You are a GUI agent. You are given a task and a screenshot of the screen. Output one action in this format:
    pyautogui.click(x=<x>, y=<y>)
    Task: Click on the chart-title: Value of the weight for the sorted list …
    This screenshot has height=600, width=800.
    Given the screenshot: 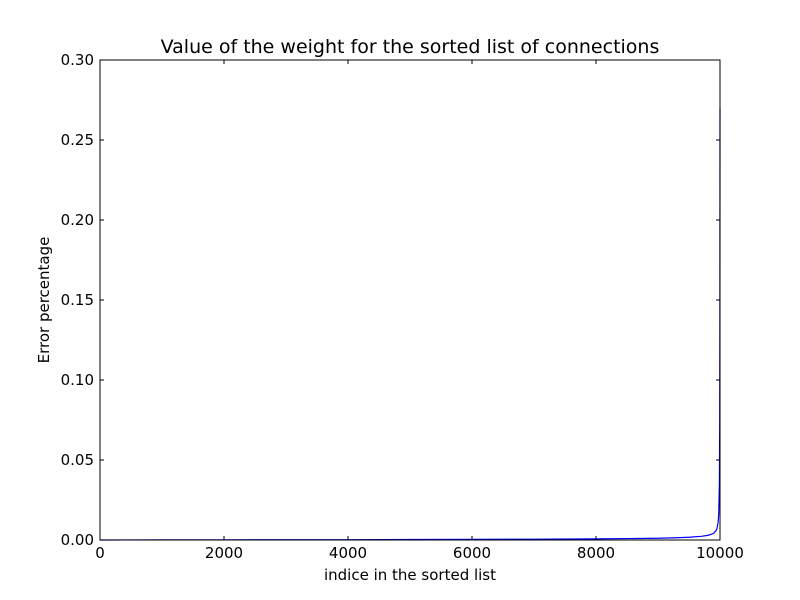 What is the action you would take?
    pyautogui.click(x=410, y=47)
    